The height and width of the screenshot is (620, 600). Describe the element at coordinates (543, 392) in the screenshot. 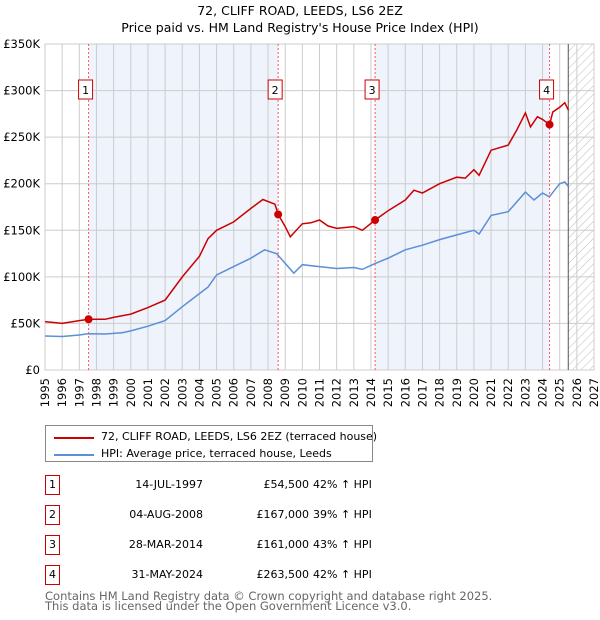

I see `x-tick-label: 2024` at that location.